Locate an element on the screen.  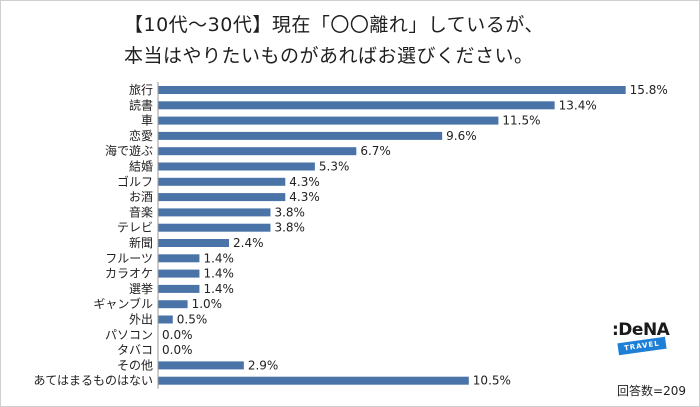
category-label: フルーツ is located at coordinates (129, 258).